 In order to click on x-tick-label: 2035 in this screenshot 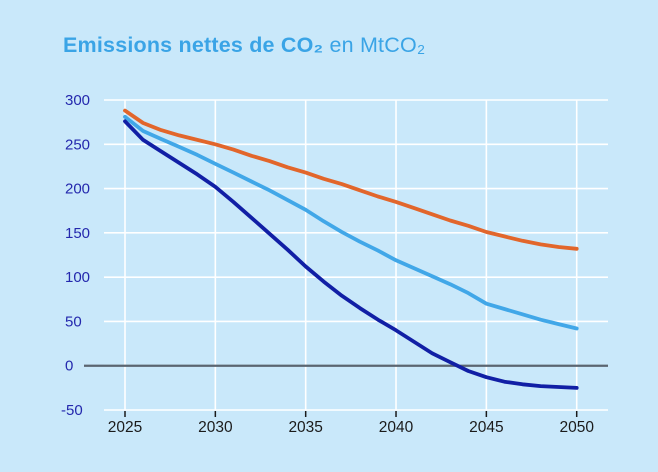, I will do `click(305, 427)`.